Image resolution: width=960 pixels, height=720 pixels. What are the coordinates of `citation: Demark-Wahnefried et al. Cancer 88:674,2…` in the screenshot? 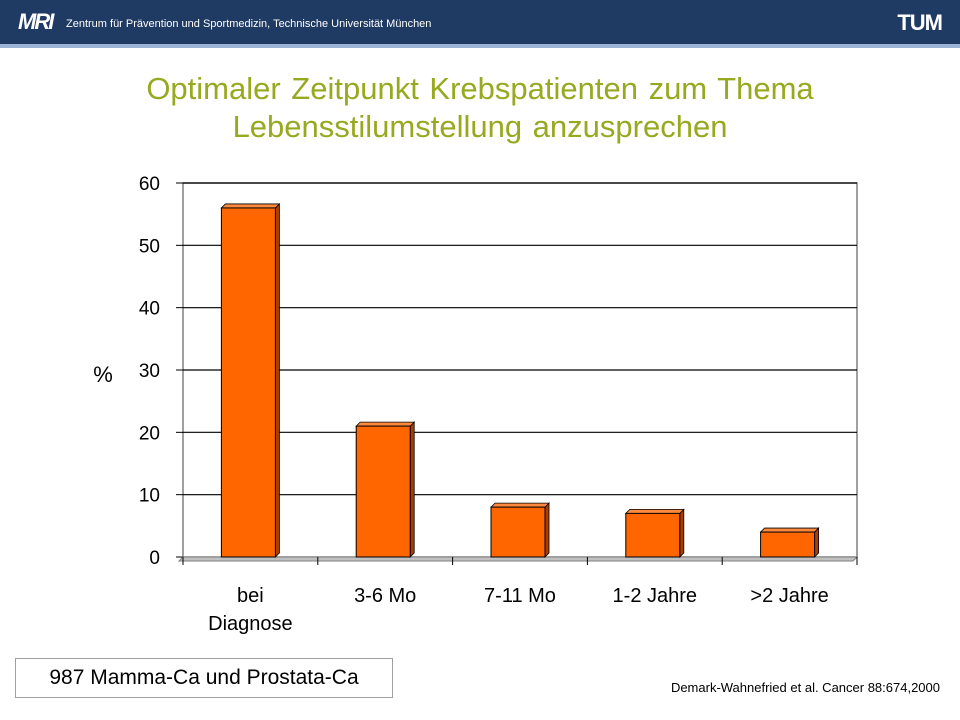 It's located at (805, 687).